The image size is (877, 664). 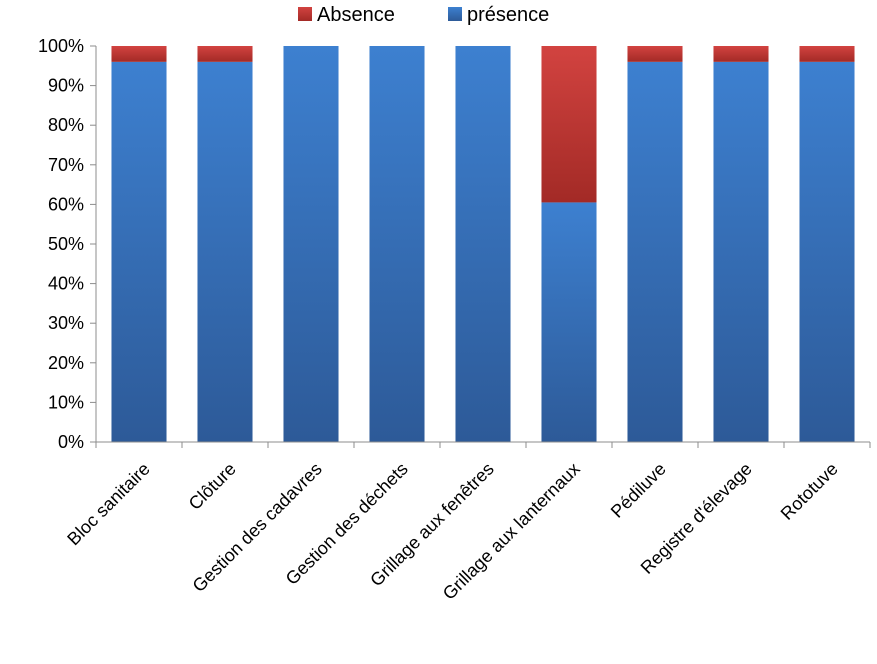 I want to click on y-tick-label: 100%, so click(x=61, y=46).